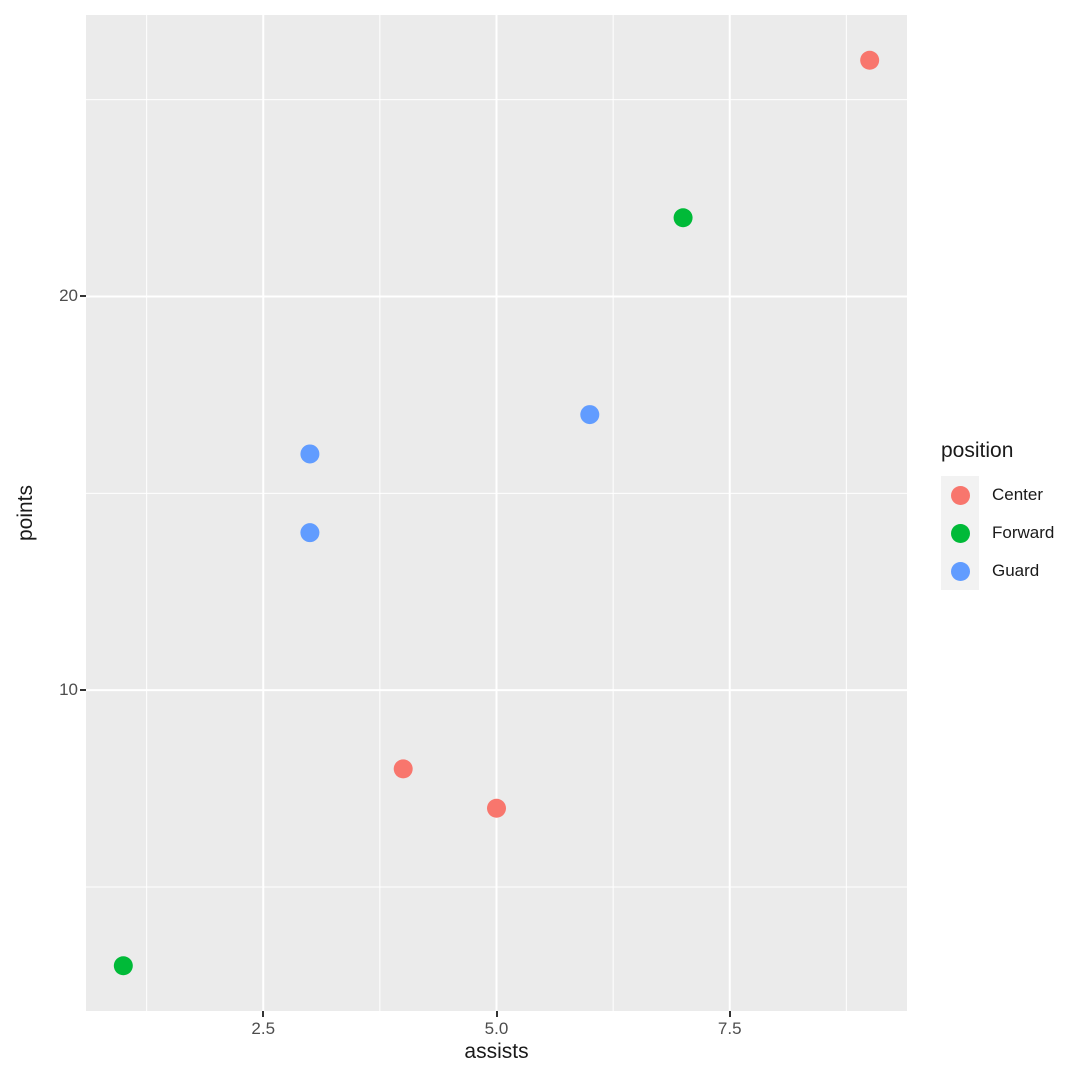 This screenshot has width=1085, height=1081. Describe the element at coordinates (263, 1028) in the screenshot. I see `x-tick-label: 2.5` at that location.